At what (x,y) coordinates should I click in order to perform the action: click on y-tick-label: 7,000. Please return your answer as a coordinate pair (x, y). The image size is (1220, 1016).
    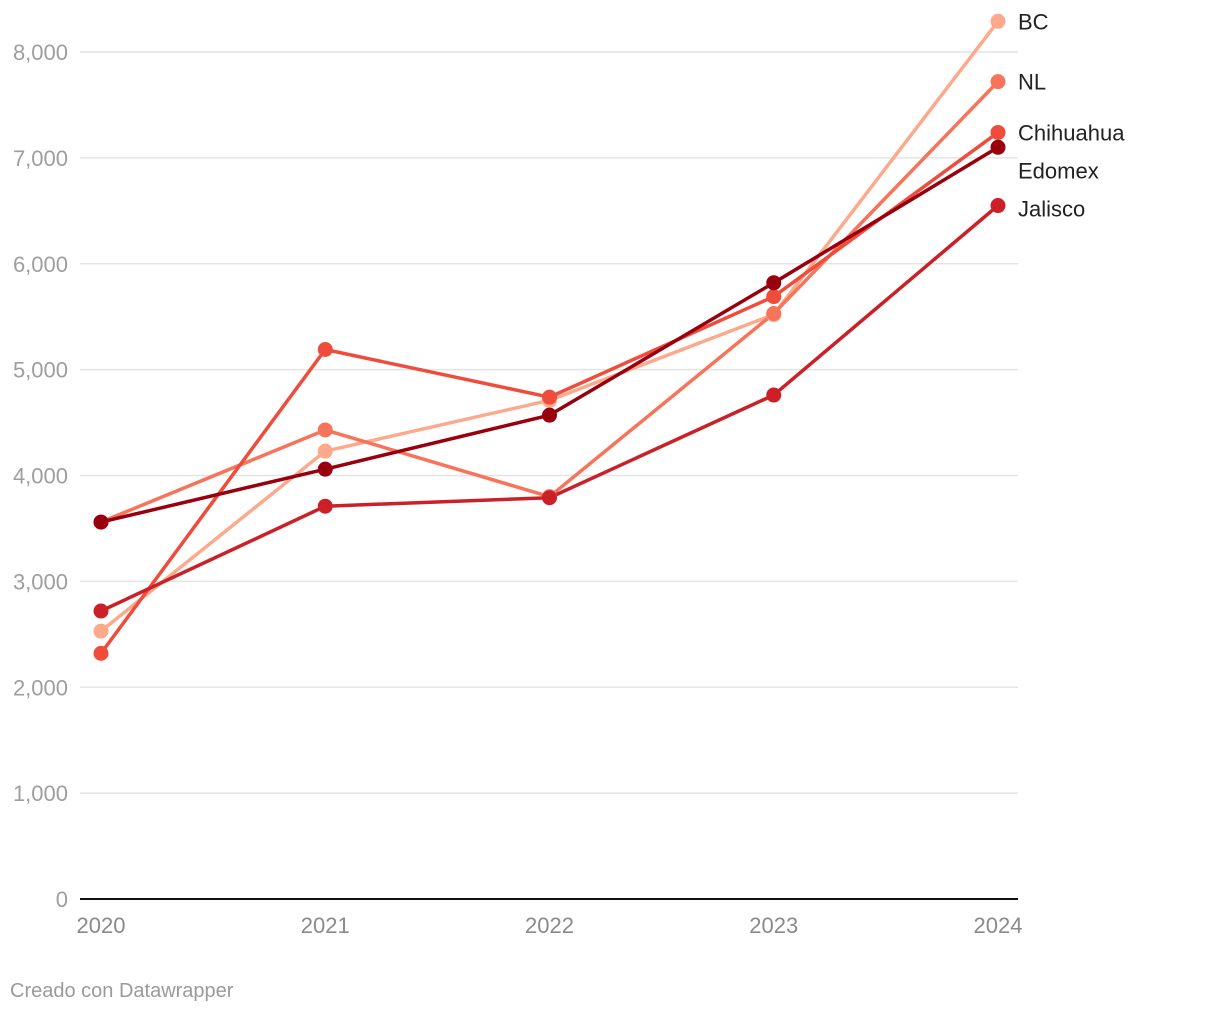
    Looking at the image, I should click on (40, 158).